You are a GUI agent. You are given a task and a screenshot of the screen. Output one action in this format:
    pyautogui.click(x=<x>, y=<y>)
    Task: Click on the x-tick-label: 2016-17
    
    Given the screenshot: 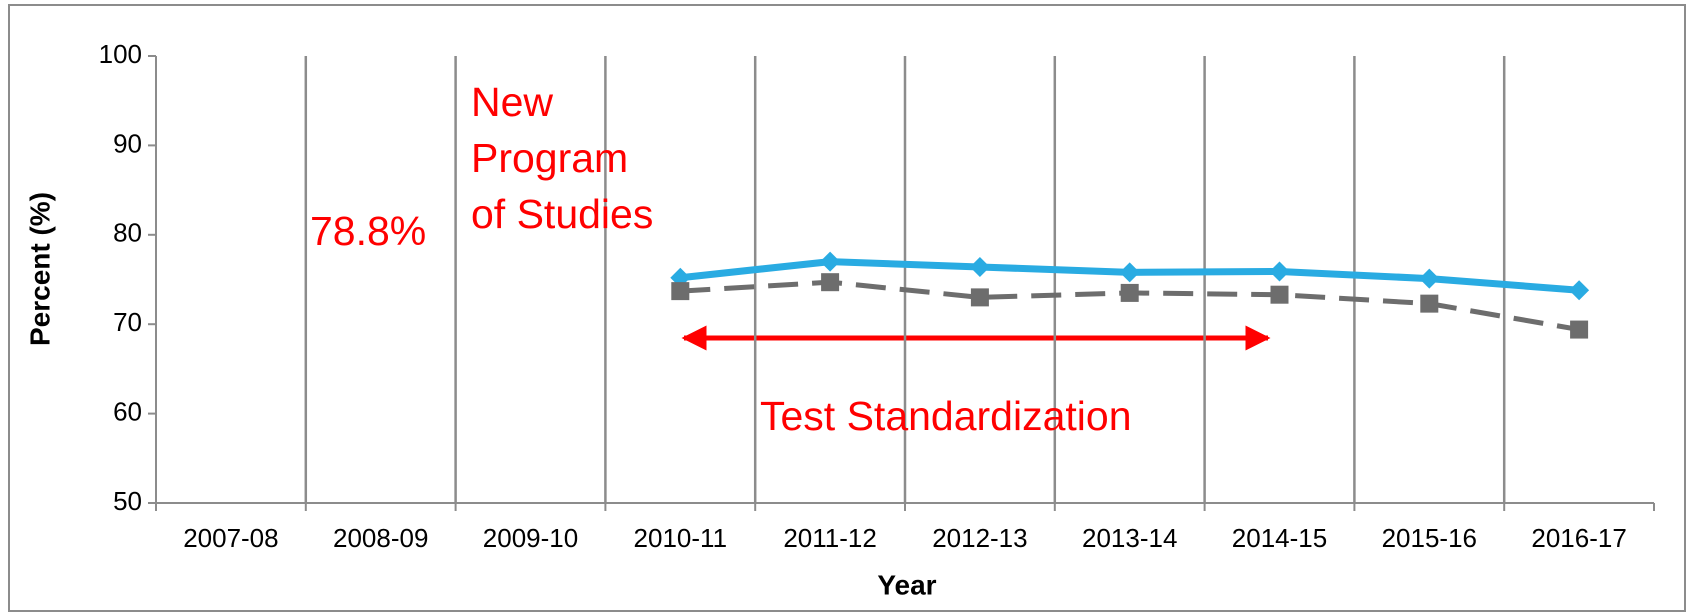 What is the action you would take?
    pyautogui.click(x=1578, y=538)
    